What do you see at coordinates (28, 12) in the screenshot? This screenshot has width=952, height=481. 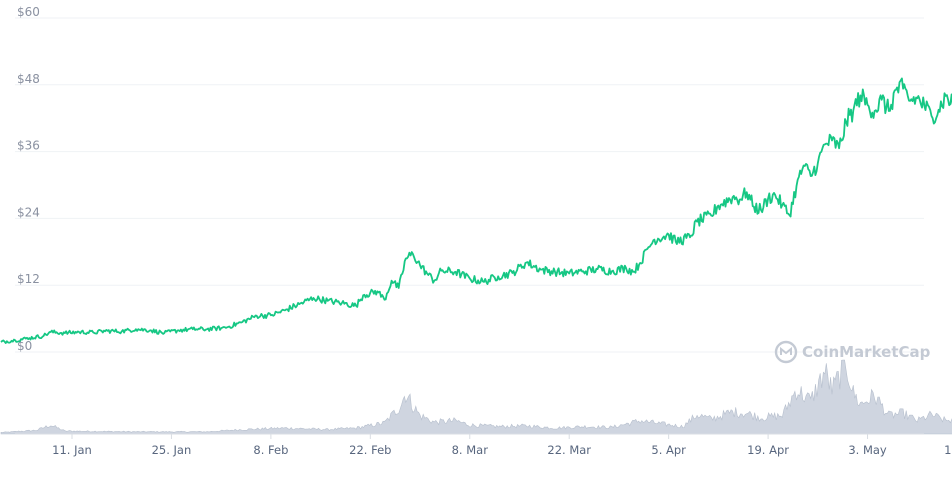 I see `y-tick-label: $60` at bounding box center [28, 12].